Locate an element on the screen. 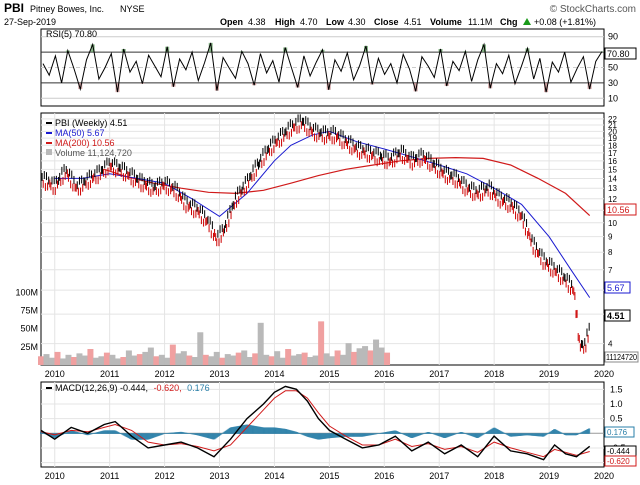 The image size is (640, 485). macd-title: MACD(12,26,9) -0.444, -0.620, 0.176 is located at coordinates (128, 388).